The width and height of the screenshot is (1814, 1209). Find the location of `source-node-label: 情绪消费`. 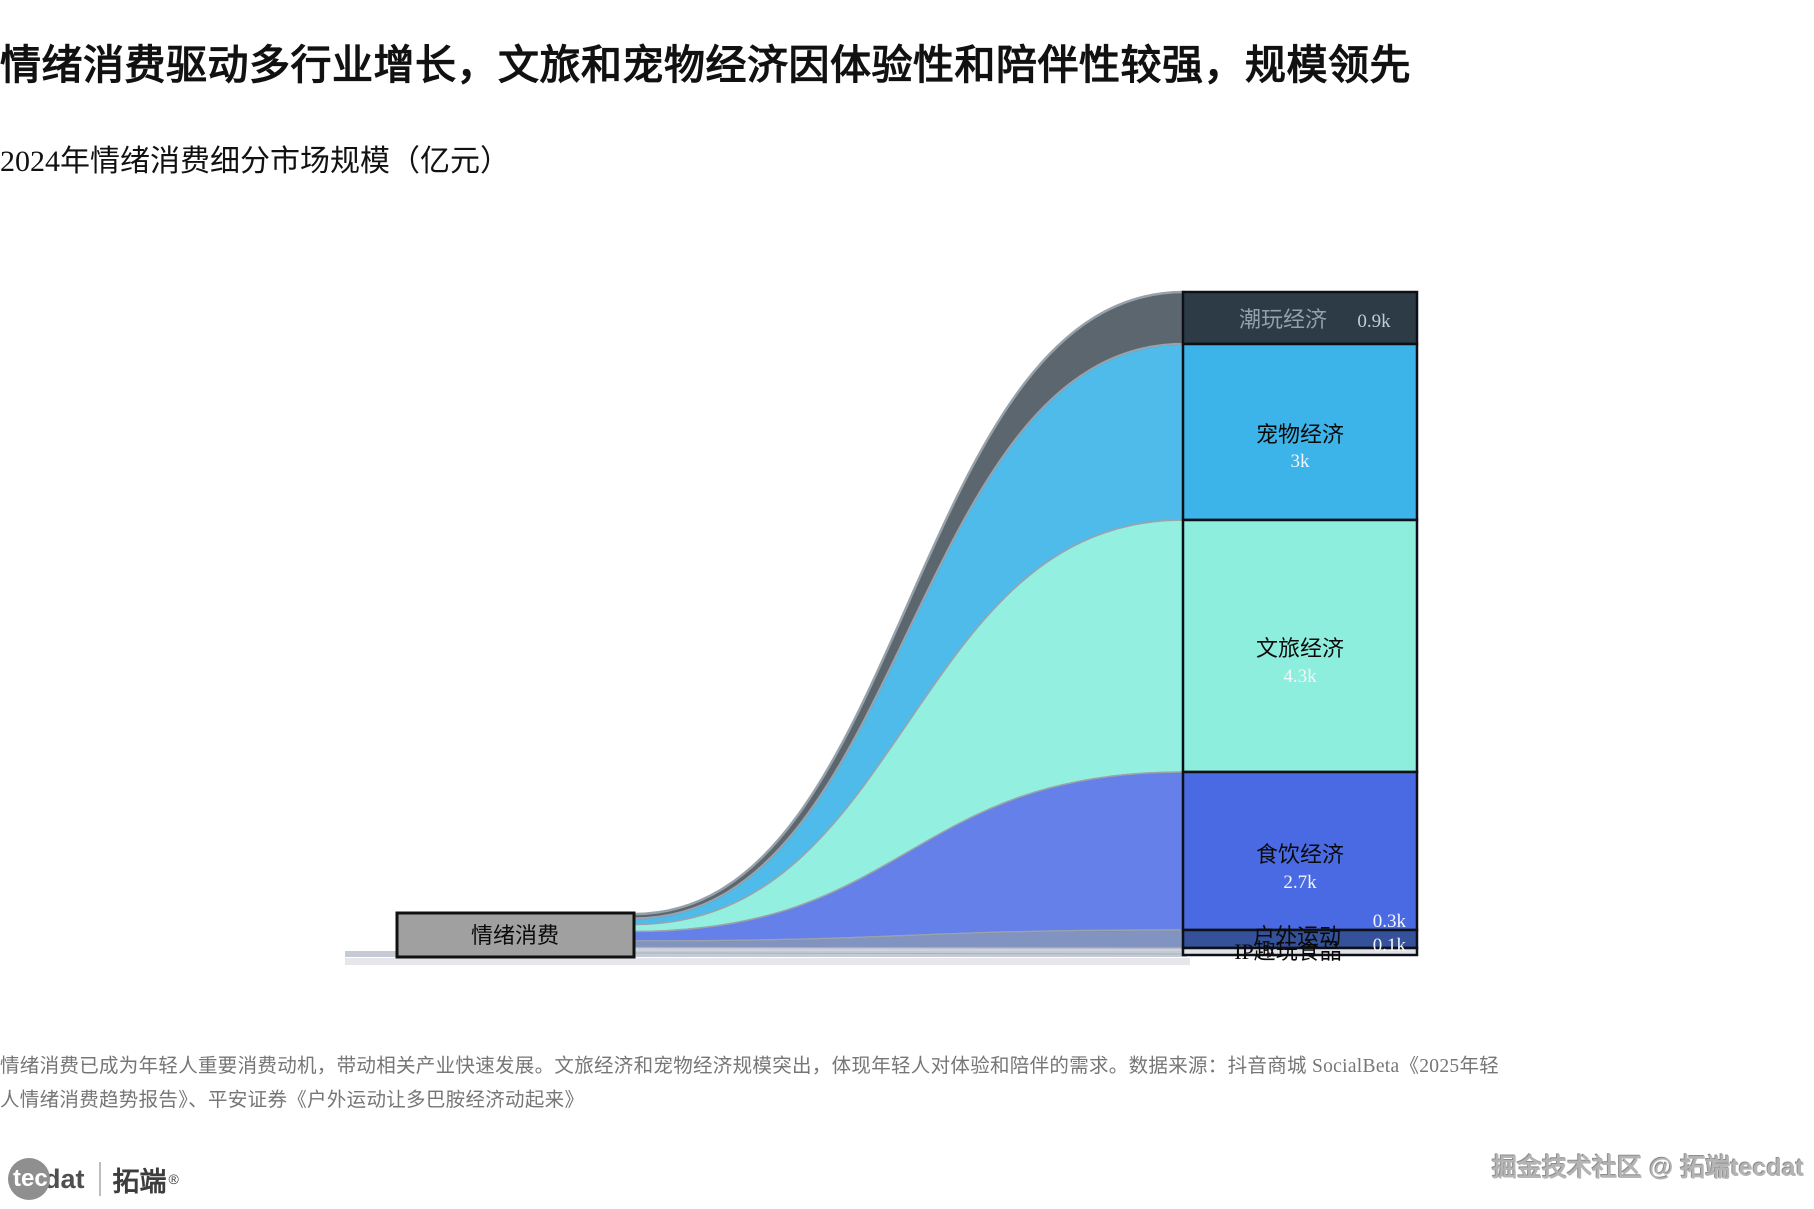

source-node-label: 情绪消费 is located at coordinates (515, 935).